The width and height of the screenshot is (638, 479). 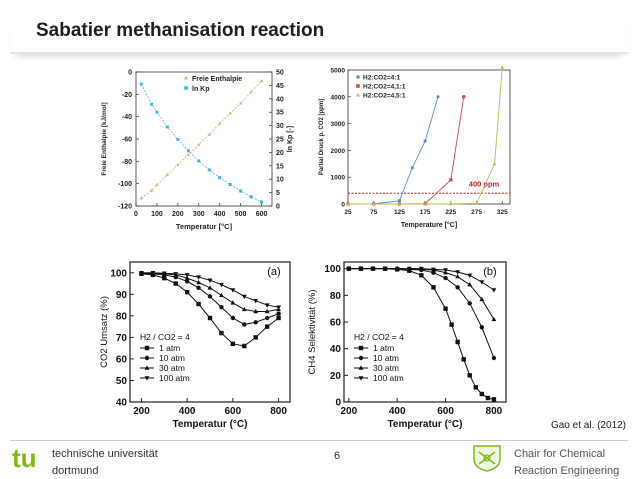 I want to click on y-tick-label: -100, so click(x=125, y=184).